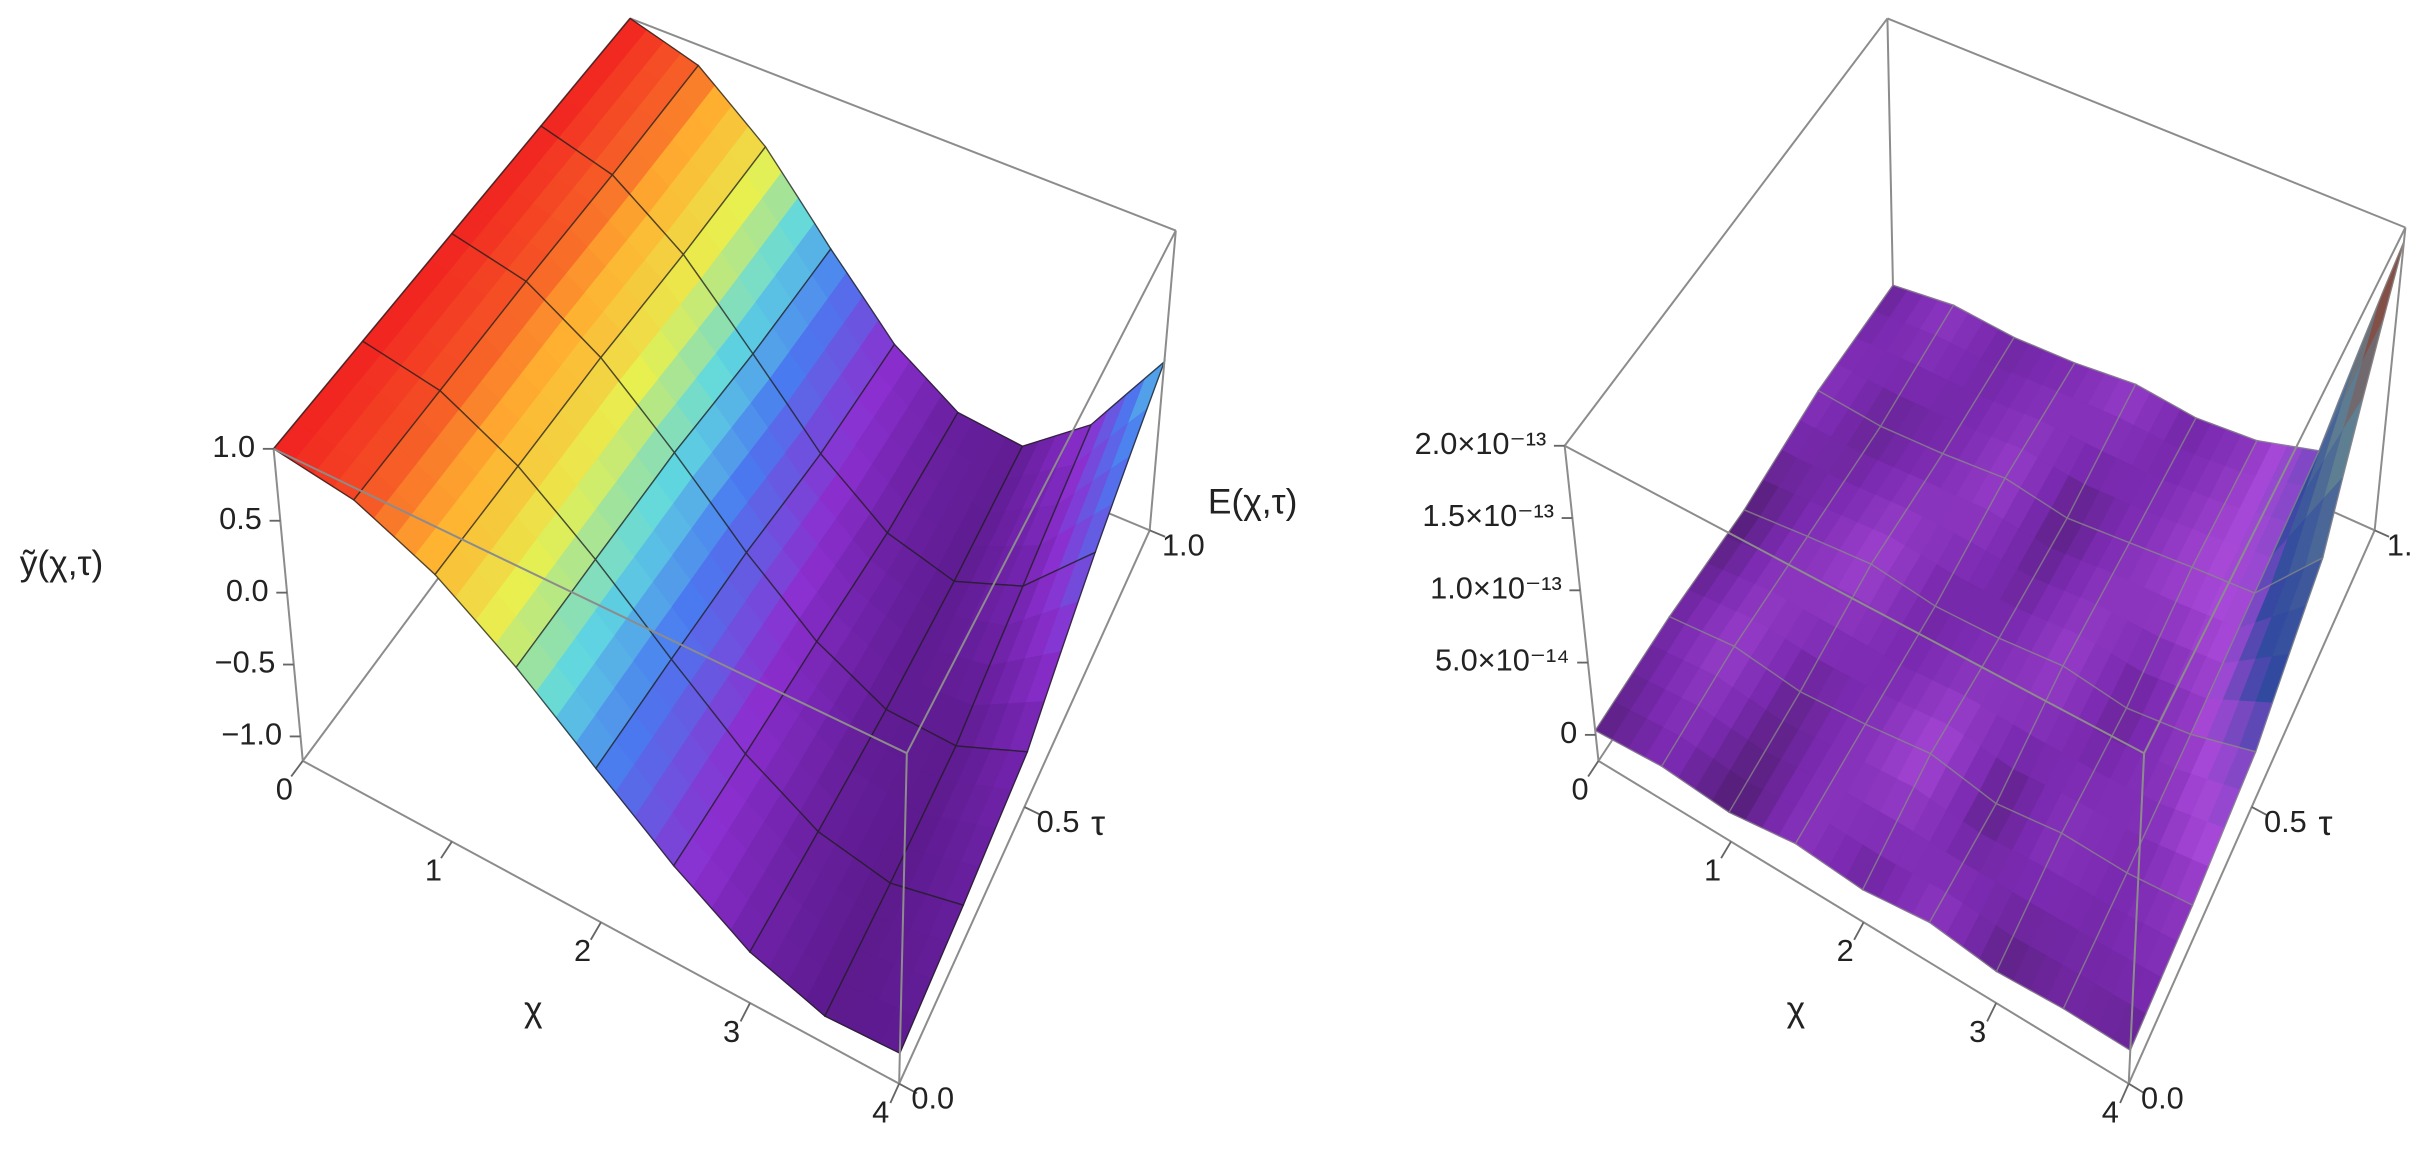 The image size is (2410, 1159). I want to click on z-axis-label: E(χ,τ), so click(1252, 502).